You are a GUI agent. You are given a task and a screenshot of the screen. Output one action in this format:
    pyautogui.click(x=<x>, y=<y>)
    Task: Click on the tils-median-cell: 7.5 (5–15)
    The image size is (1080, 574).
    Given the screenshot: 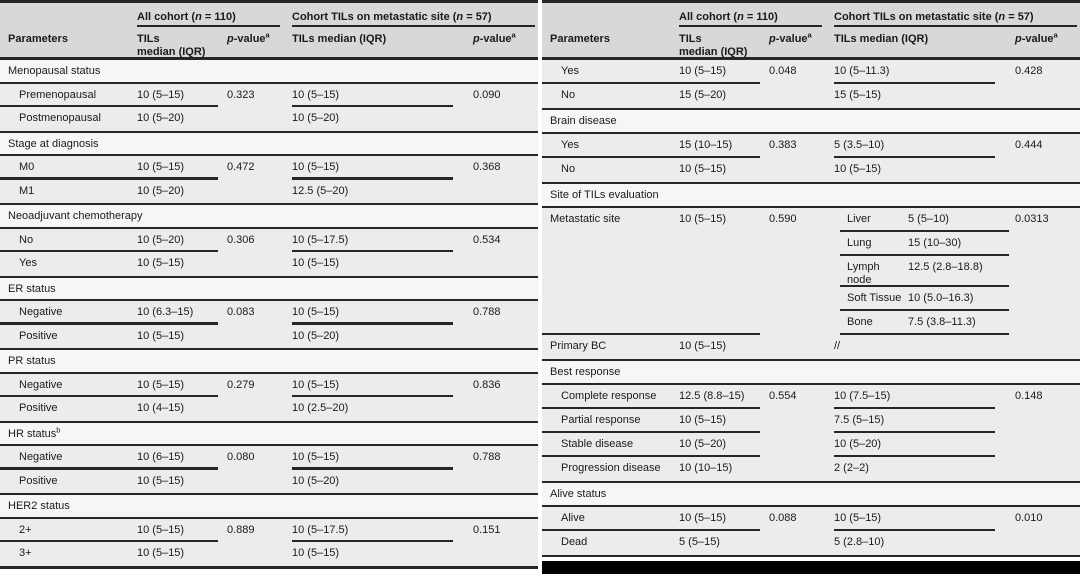 What is the action you would take?
    pyautogui.click(x=924, y=421)
    